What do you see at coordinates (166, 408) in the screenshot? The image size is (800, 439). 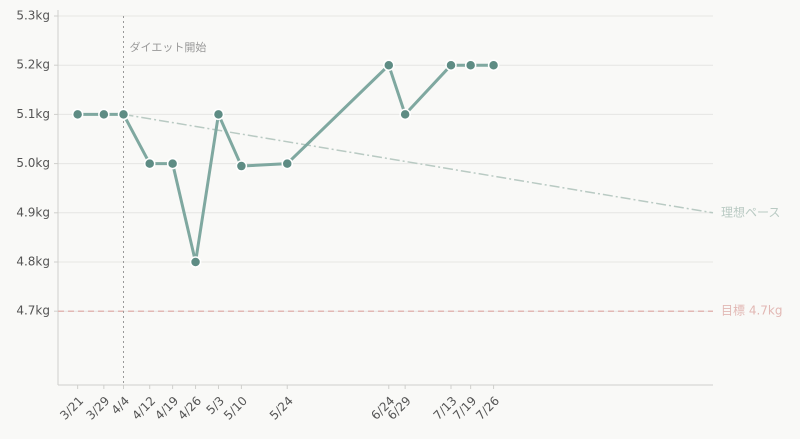 I see `x-tick-label: 4/19` at bounding box center [166, 408].